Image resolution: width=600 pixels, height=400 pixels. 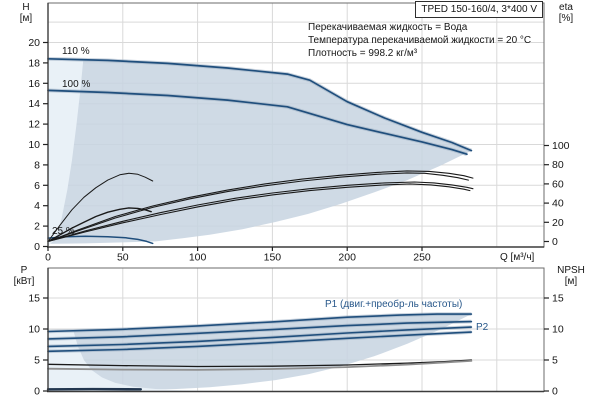 I want to click on eta-pump-110-curve, so click(x=260, y=206).